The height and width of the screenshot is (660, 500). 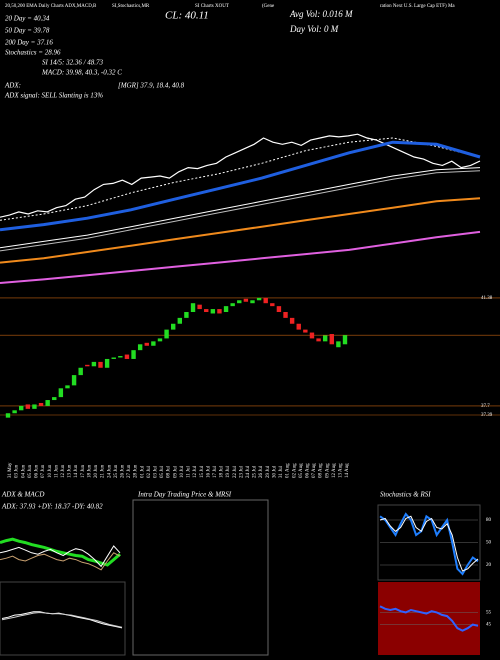 What do you see at coordinates (307, 470) in the screenshot?
I see `x-tick-label: 06 Aug` at bounding box center [307, 470].